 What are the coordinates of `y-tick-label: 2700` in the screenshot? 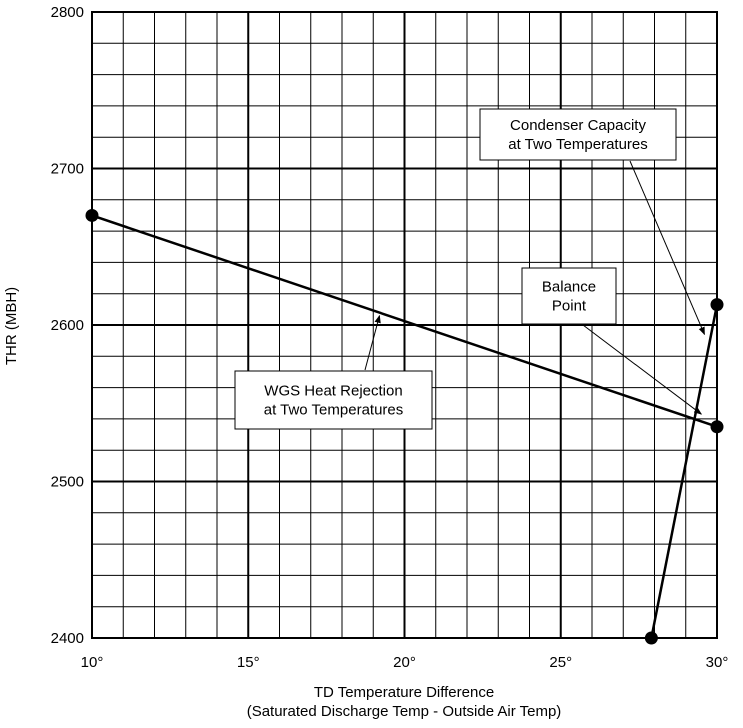 It's located at (67, 169).